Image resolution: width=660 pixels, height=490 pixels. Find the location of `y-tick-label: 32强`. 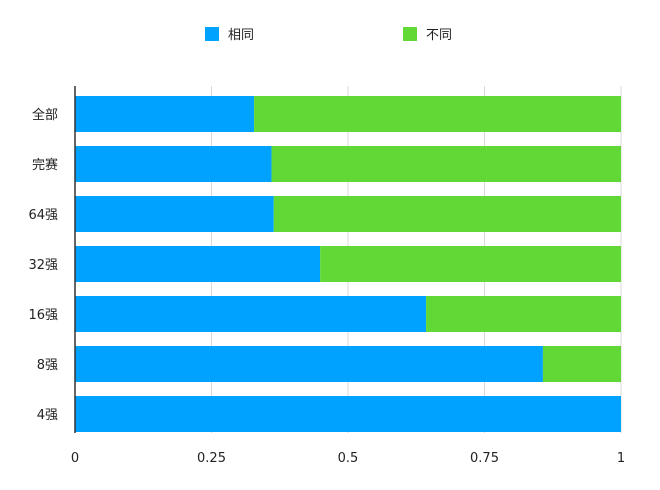

y-tick-label: 32强 is located at coordinates (43, 265).